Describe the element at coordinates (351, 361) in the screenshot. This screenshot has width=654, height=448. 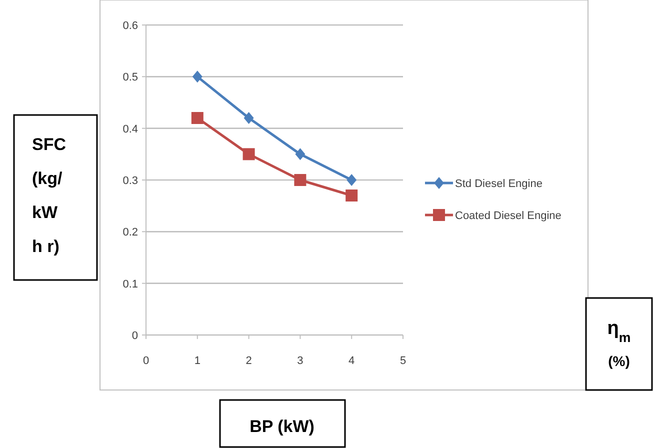
I see `x-tick-label: 4` at that location.